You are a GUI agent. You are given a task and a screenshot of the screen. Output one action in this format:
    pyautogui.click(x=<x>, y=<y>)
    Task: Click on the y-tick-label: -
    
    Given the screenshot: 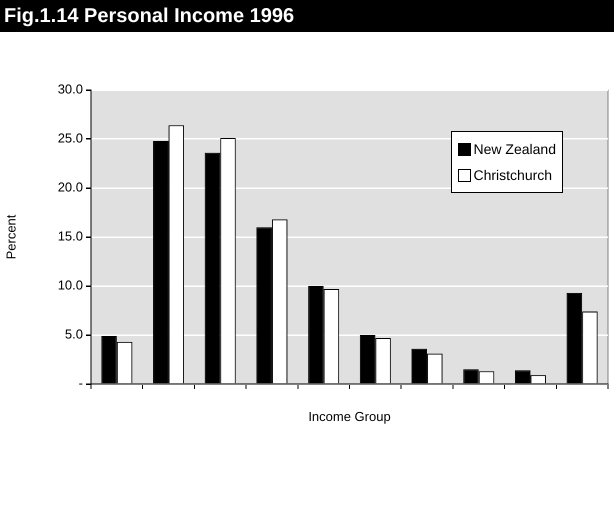 What is the action you would take?
    pyautogui.click(x=80, y=383)
    